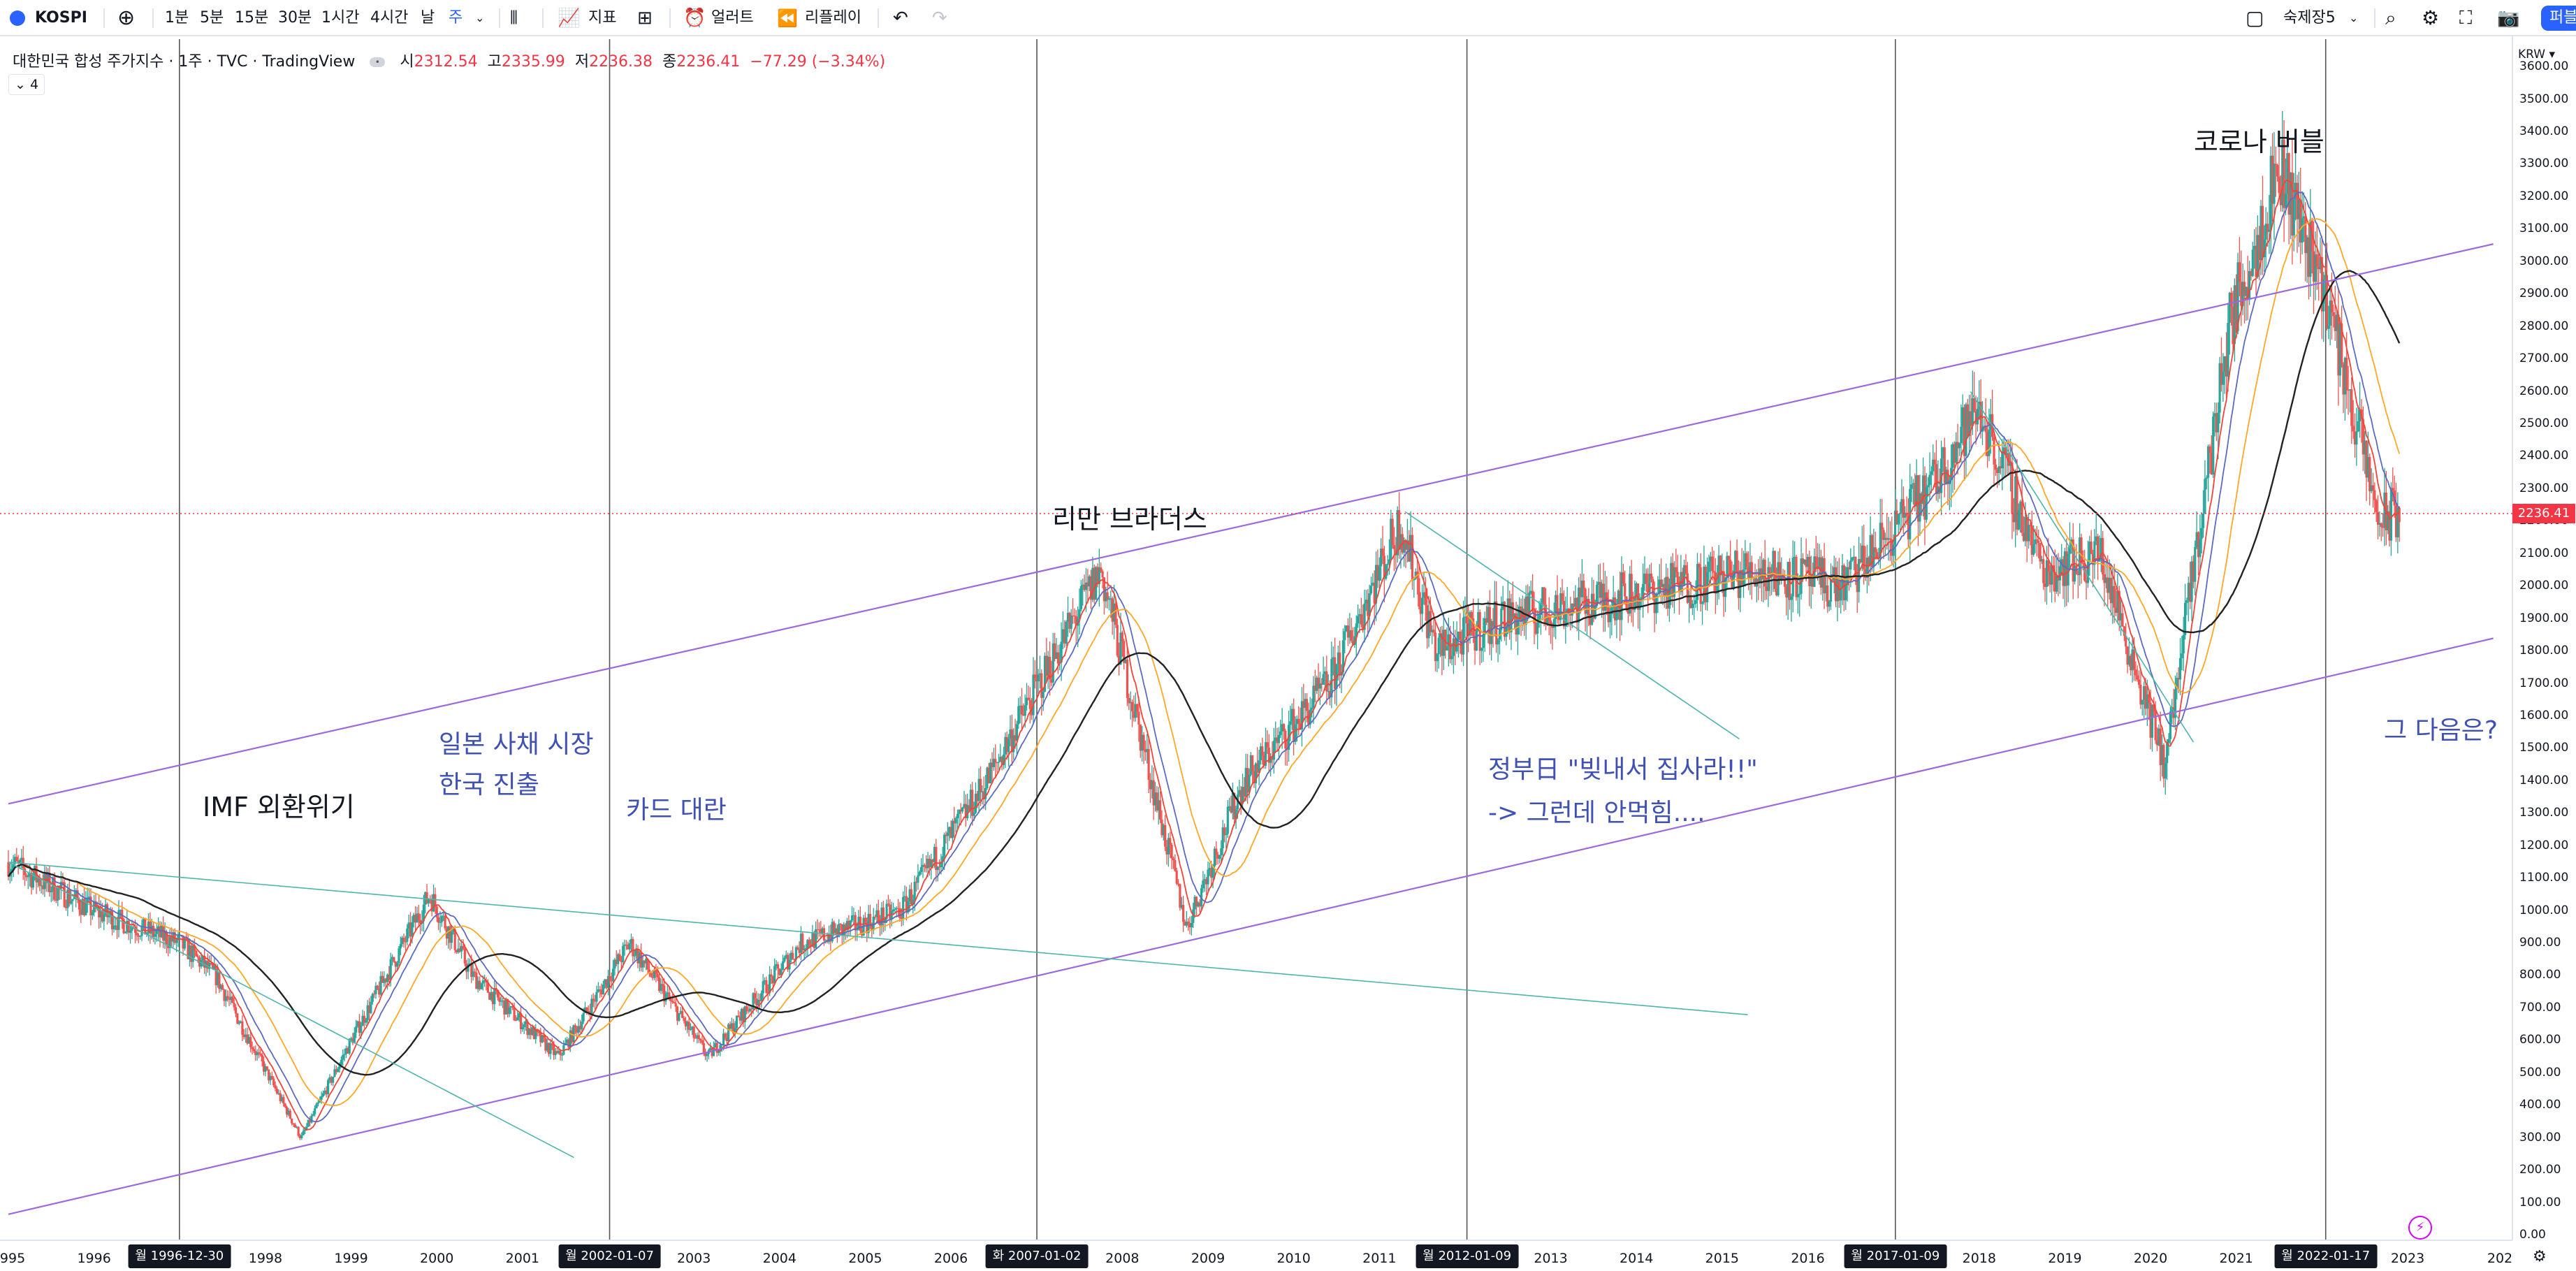 Image resolution: width=2576 pixels, height=1271 pixels. Describe the element at coordinates (2544, 456) in the screenshot. I see `price-tick-label: 2400.00` at that location.